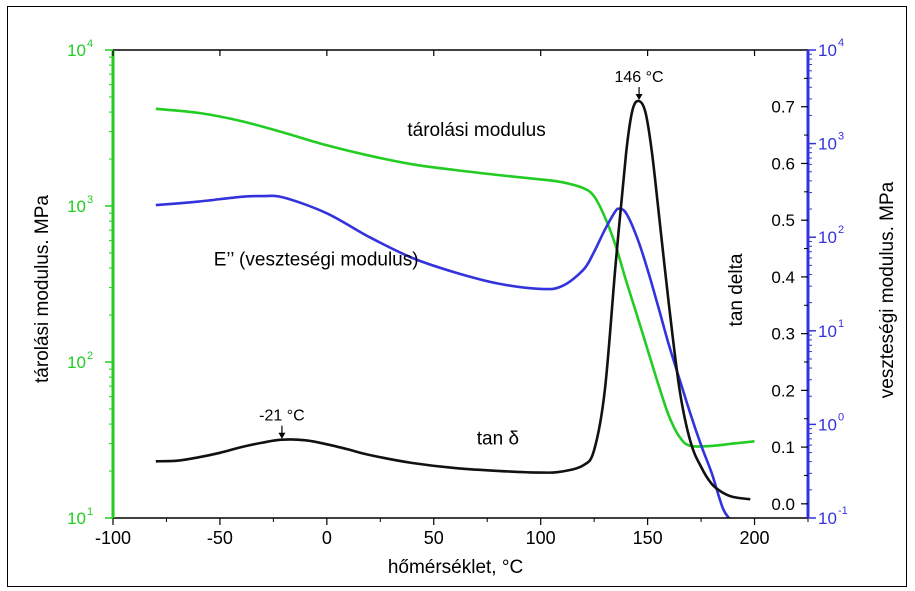 The height and width of the screenshot is (591, 915). What do you see at coordinates (841, 417) in the screenshot?
I see `y-right-tick-exponent: 0` at bounding box center [841, 417].